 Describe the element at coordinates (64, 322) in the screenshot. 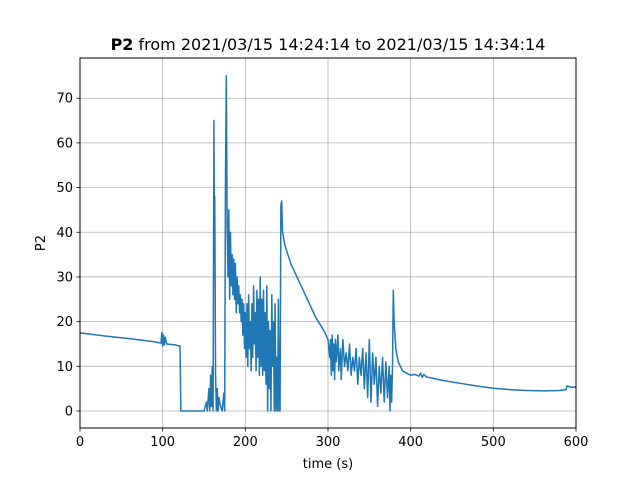

I see `y-tick-label: 20` at that location.